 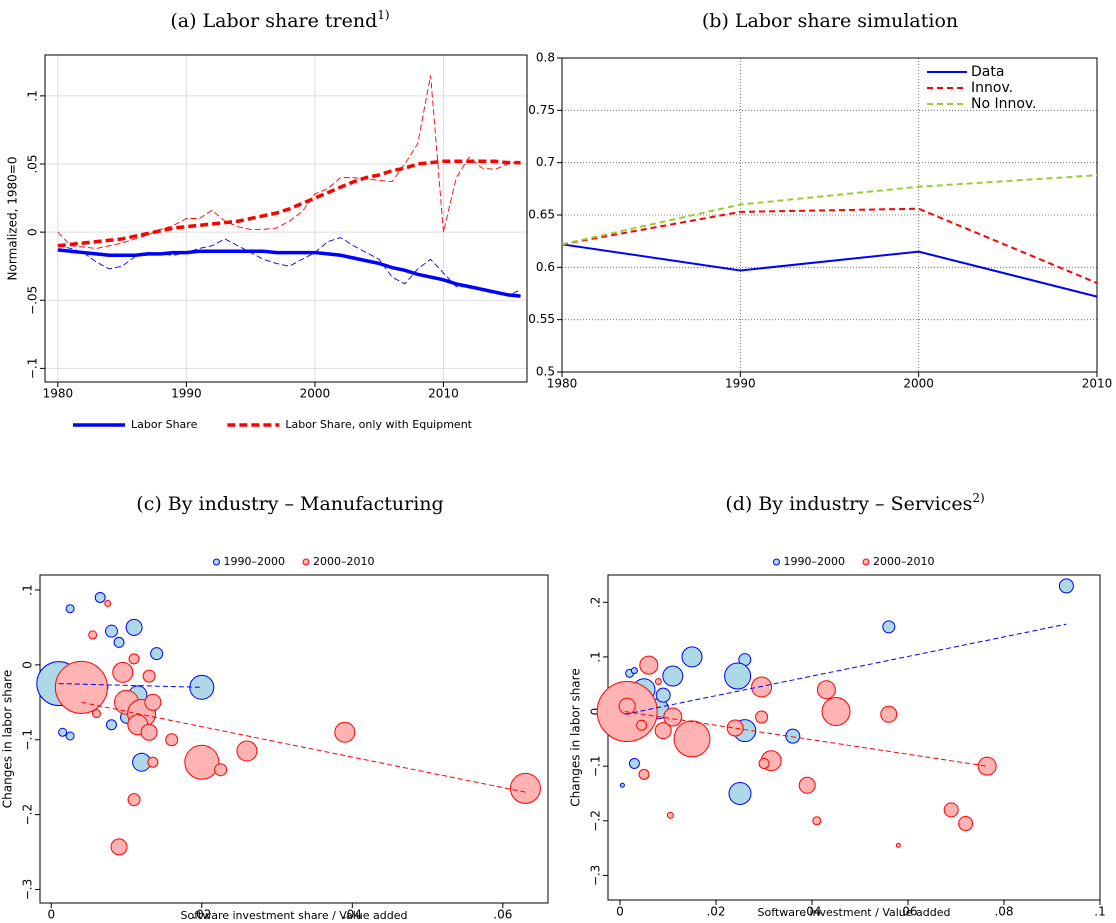 I want to click on legend-label: 2000–2010, so click(x=904, y=561).